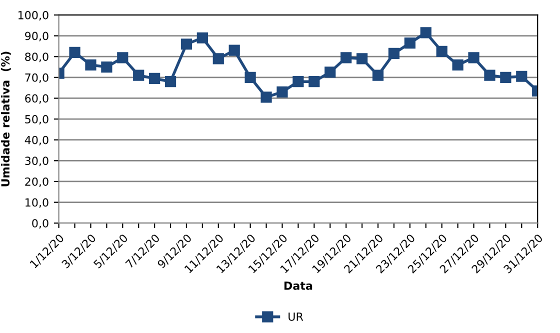 This screenshot has width=560, height=333. What do you see at coordinates (36, 57) in the screenshot?
I see `y-tick-label: 80,0` at bounding box center [36, 57].